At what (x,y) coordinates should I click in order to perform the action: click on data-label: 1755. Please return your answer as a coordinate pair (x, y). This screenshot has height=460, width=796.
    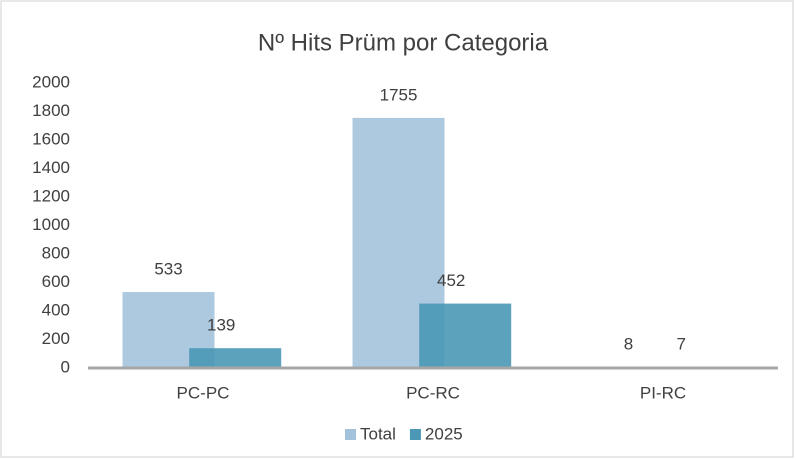
    Looking at the image, I should click on (399, 94).